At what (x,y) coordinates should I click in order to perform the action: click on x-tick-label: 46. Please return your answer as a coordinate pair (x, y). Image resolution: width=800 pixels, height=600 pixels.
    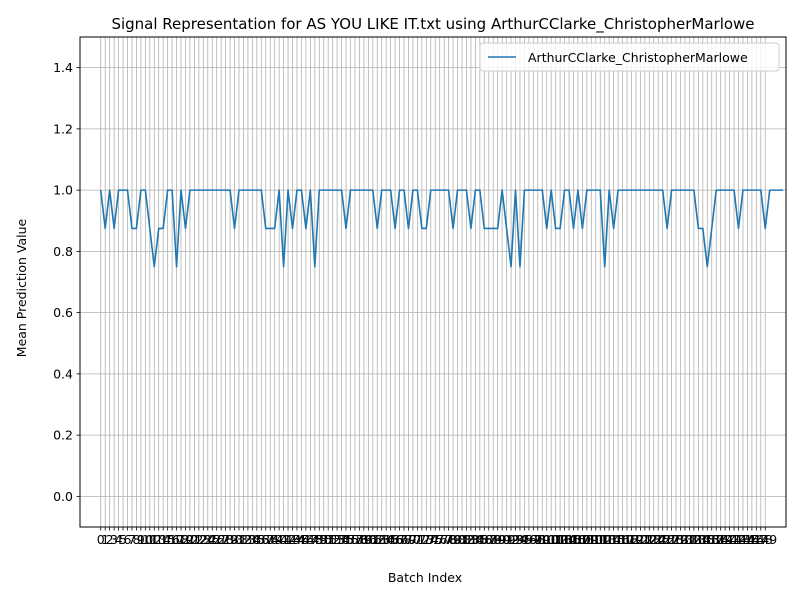
    Looking at the image, I should click on (306, 539).